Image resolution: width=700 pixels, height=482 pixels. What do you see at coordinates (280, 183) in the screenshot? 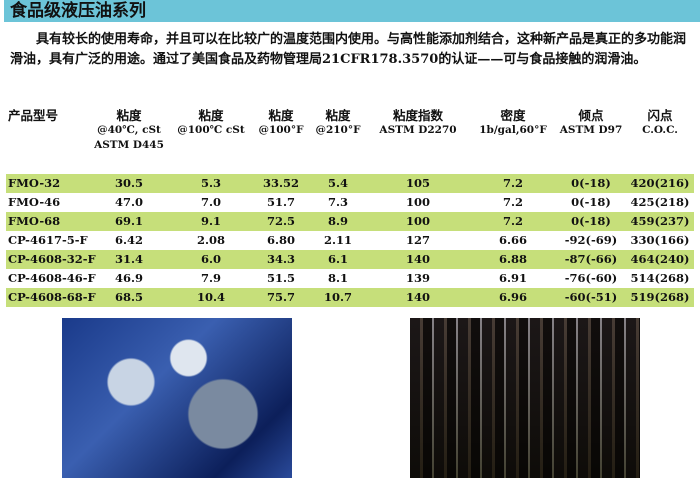
I see `table-cell: 33.52` at bounding box center [280, 183].